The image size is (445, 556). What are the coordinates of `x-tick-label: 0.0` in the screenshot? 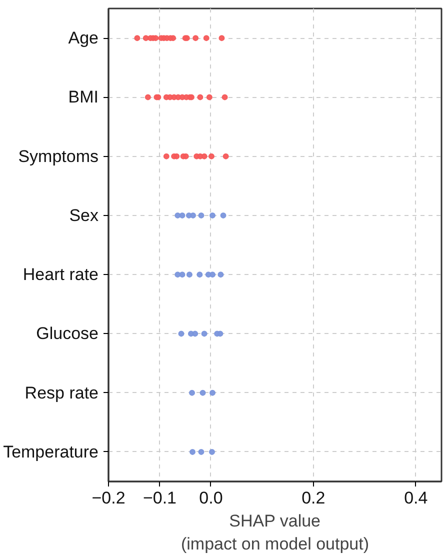 It's located at (211, 498).